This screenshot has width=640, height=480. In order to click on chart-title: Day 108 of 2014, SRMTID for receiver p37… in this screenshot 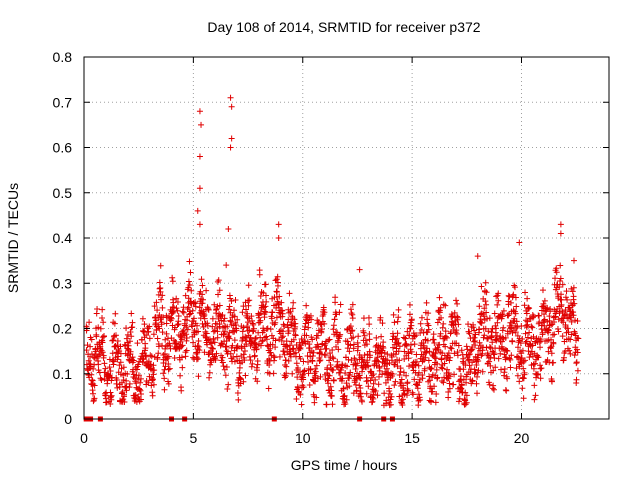, I will do `click(343, 27)`.